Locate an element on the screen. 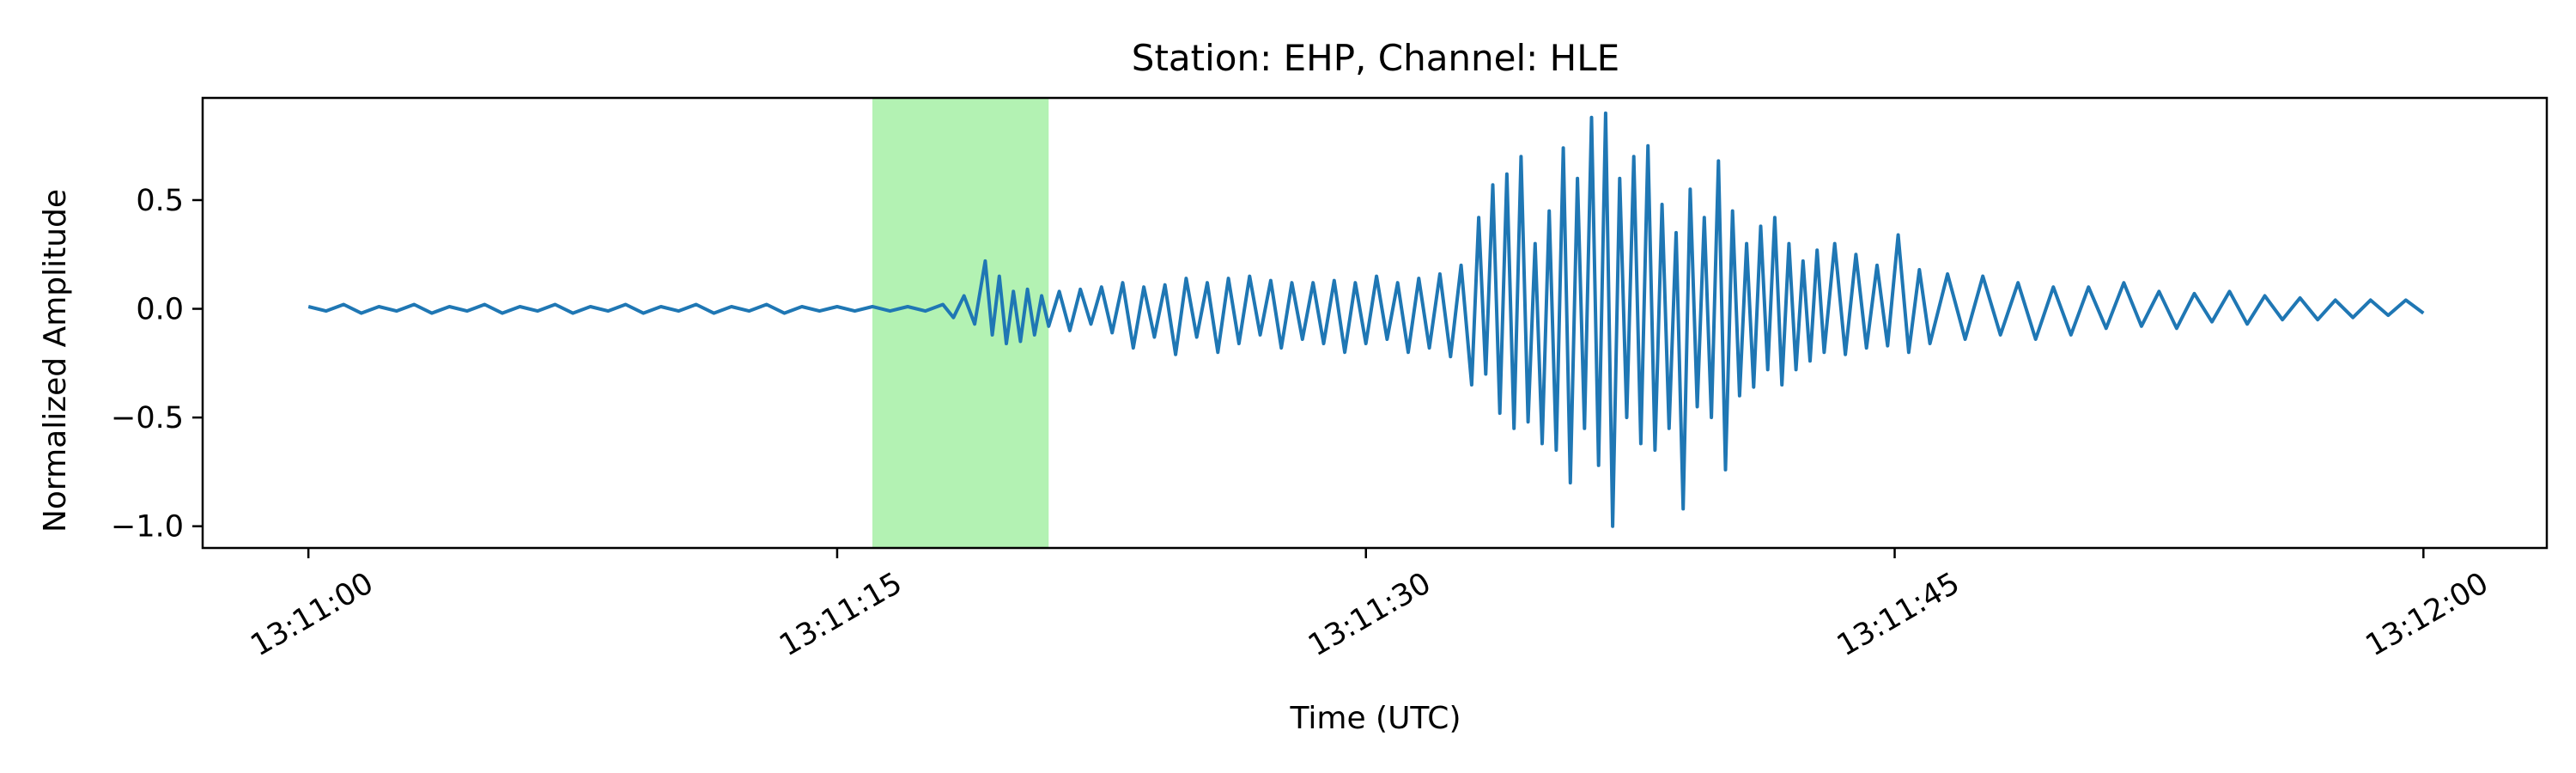  y-tick-label: −1.0 is located at coordinates (148, 527).